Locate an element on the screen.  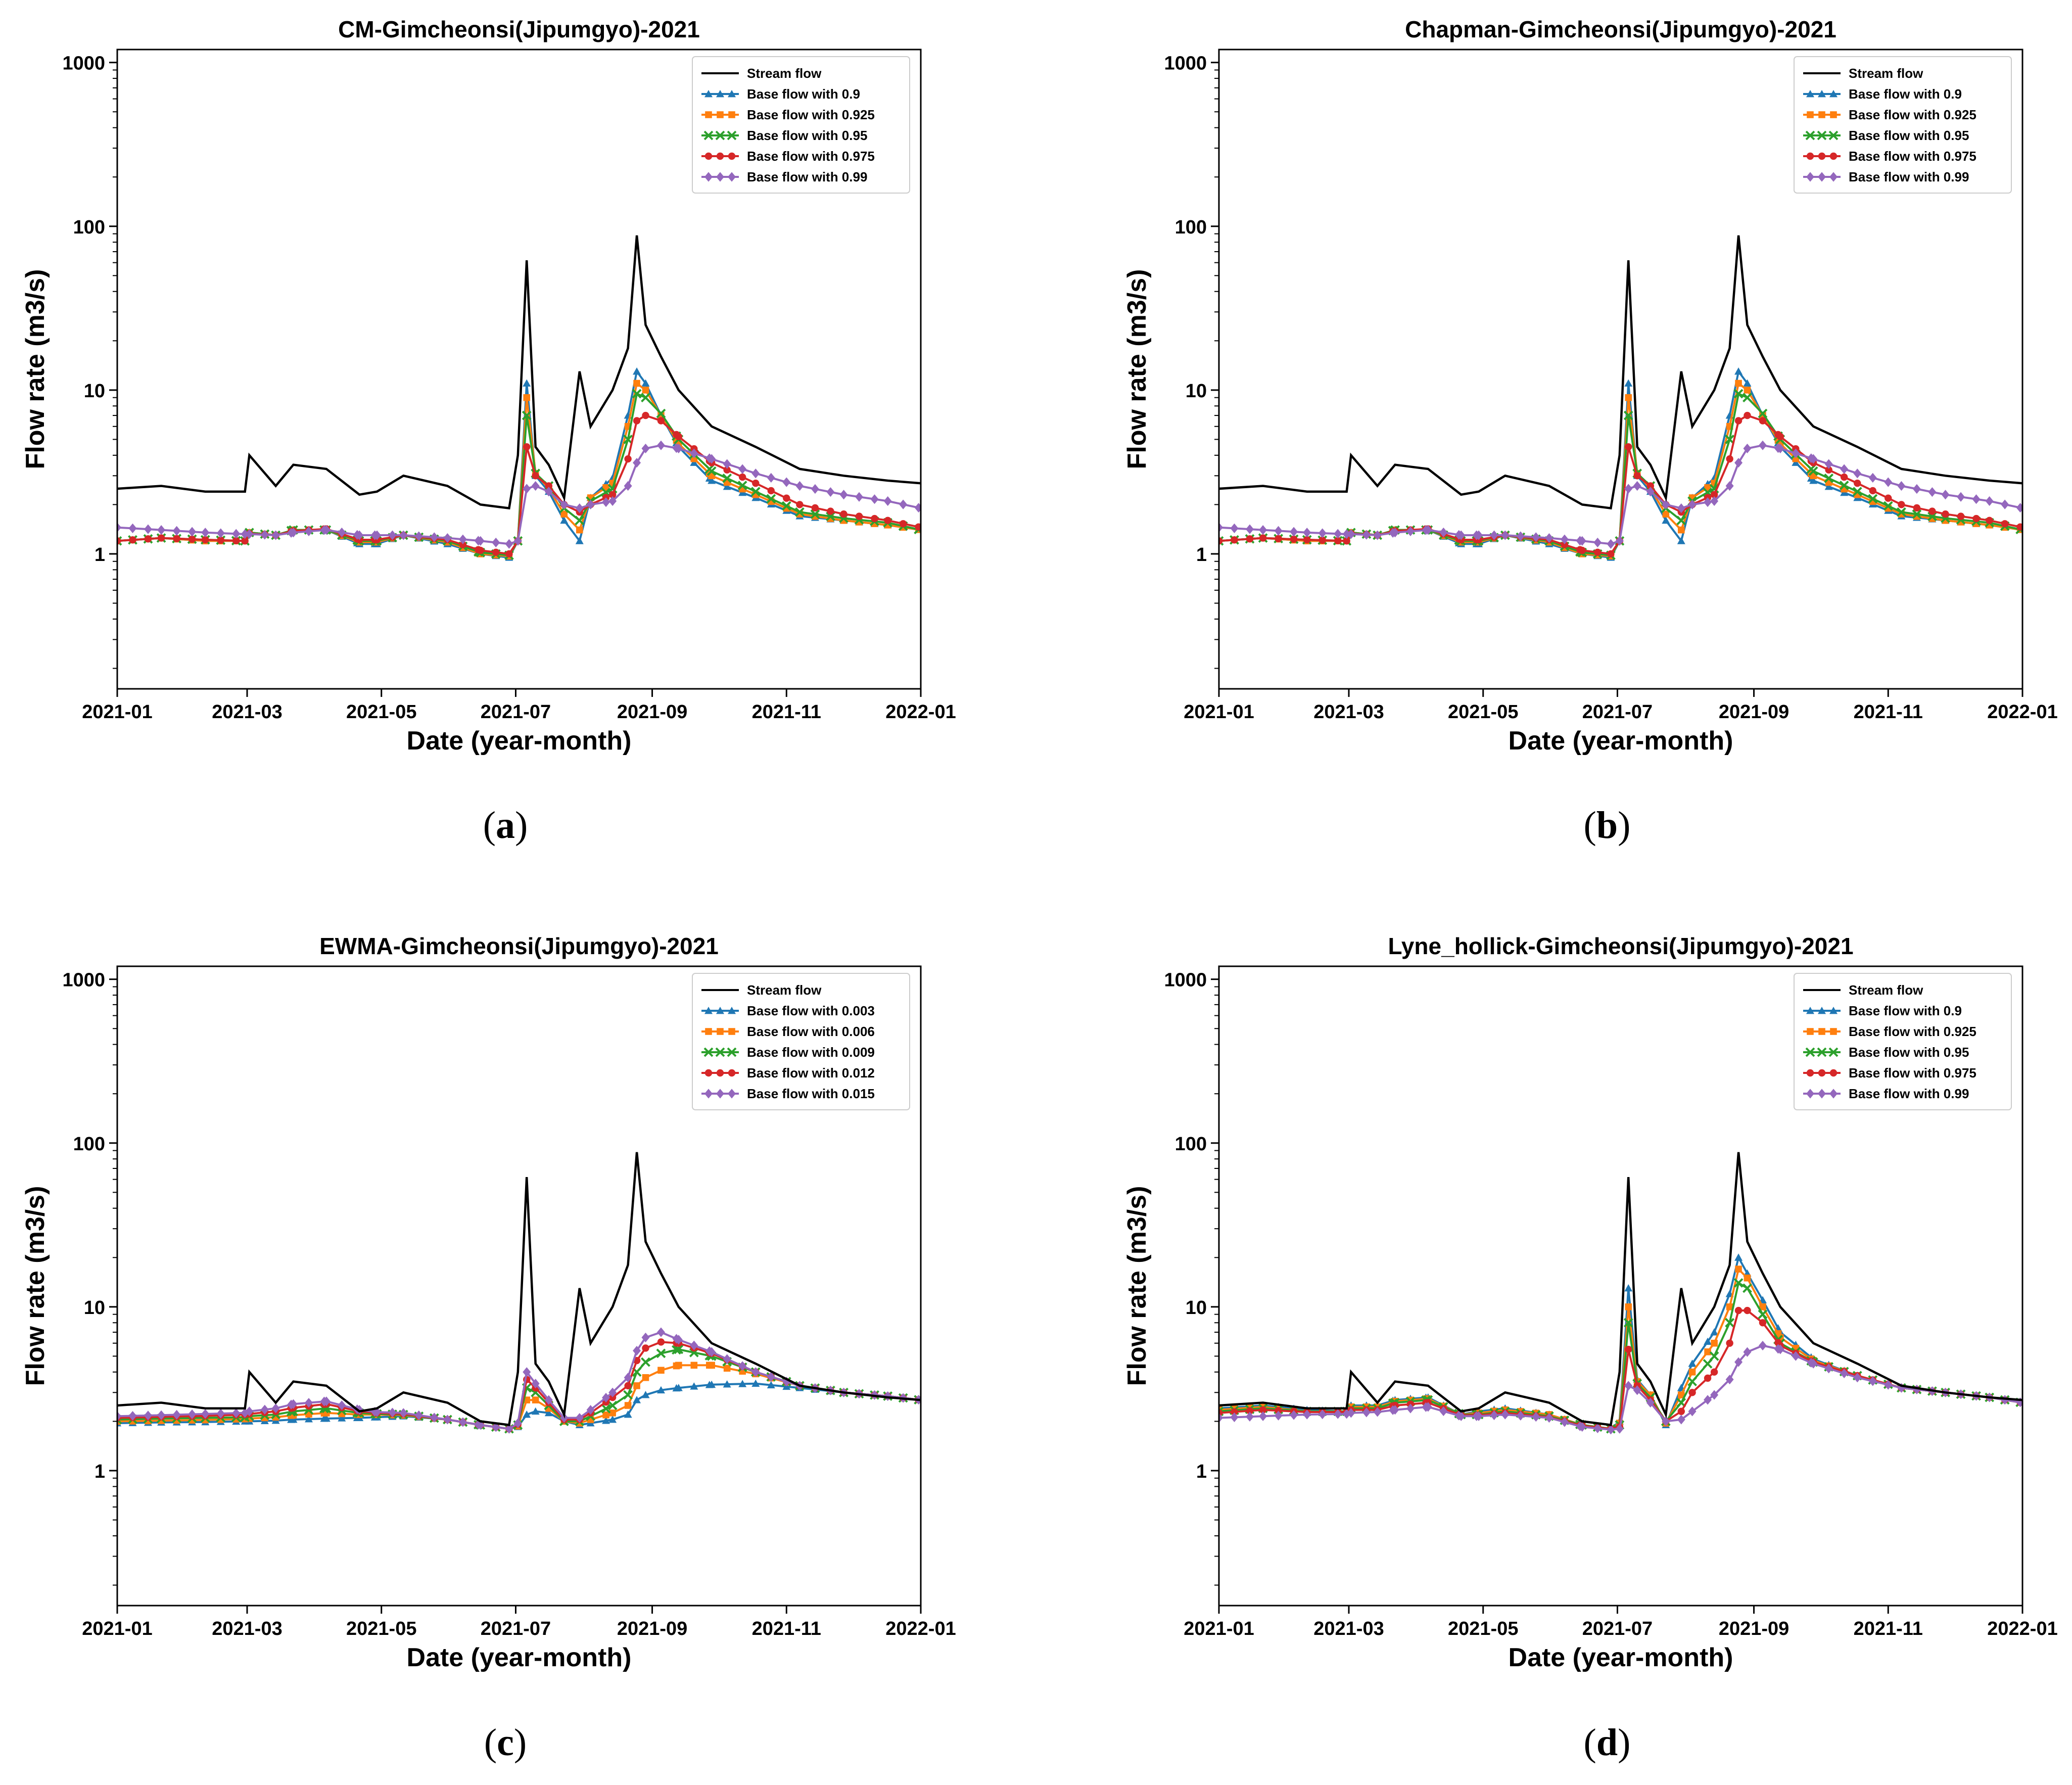
legend-label: Base flow with 0.975 is located at coordinates (1912, 1073).